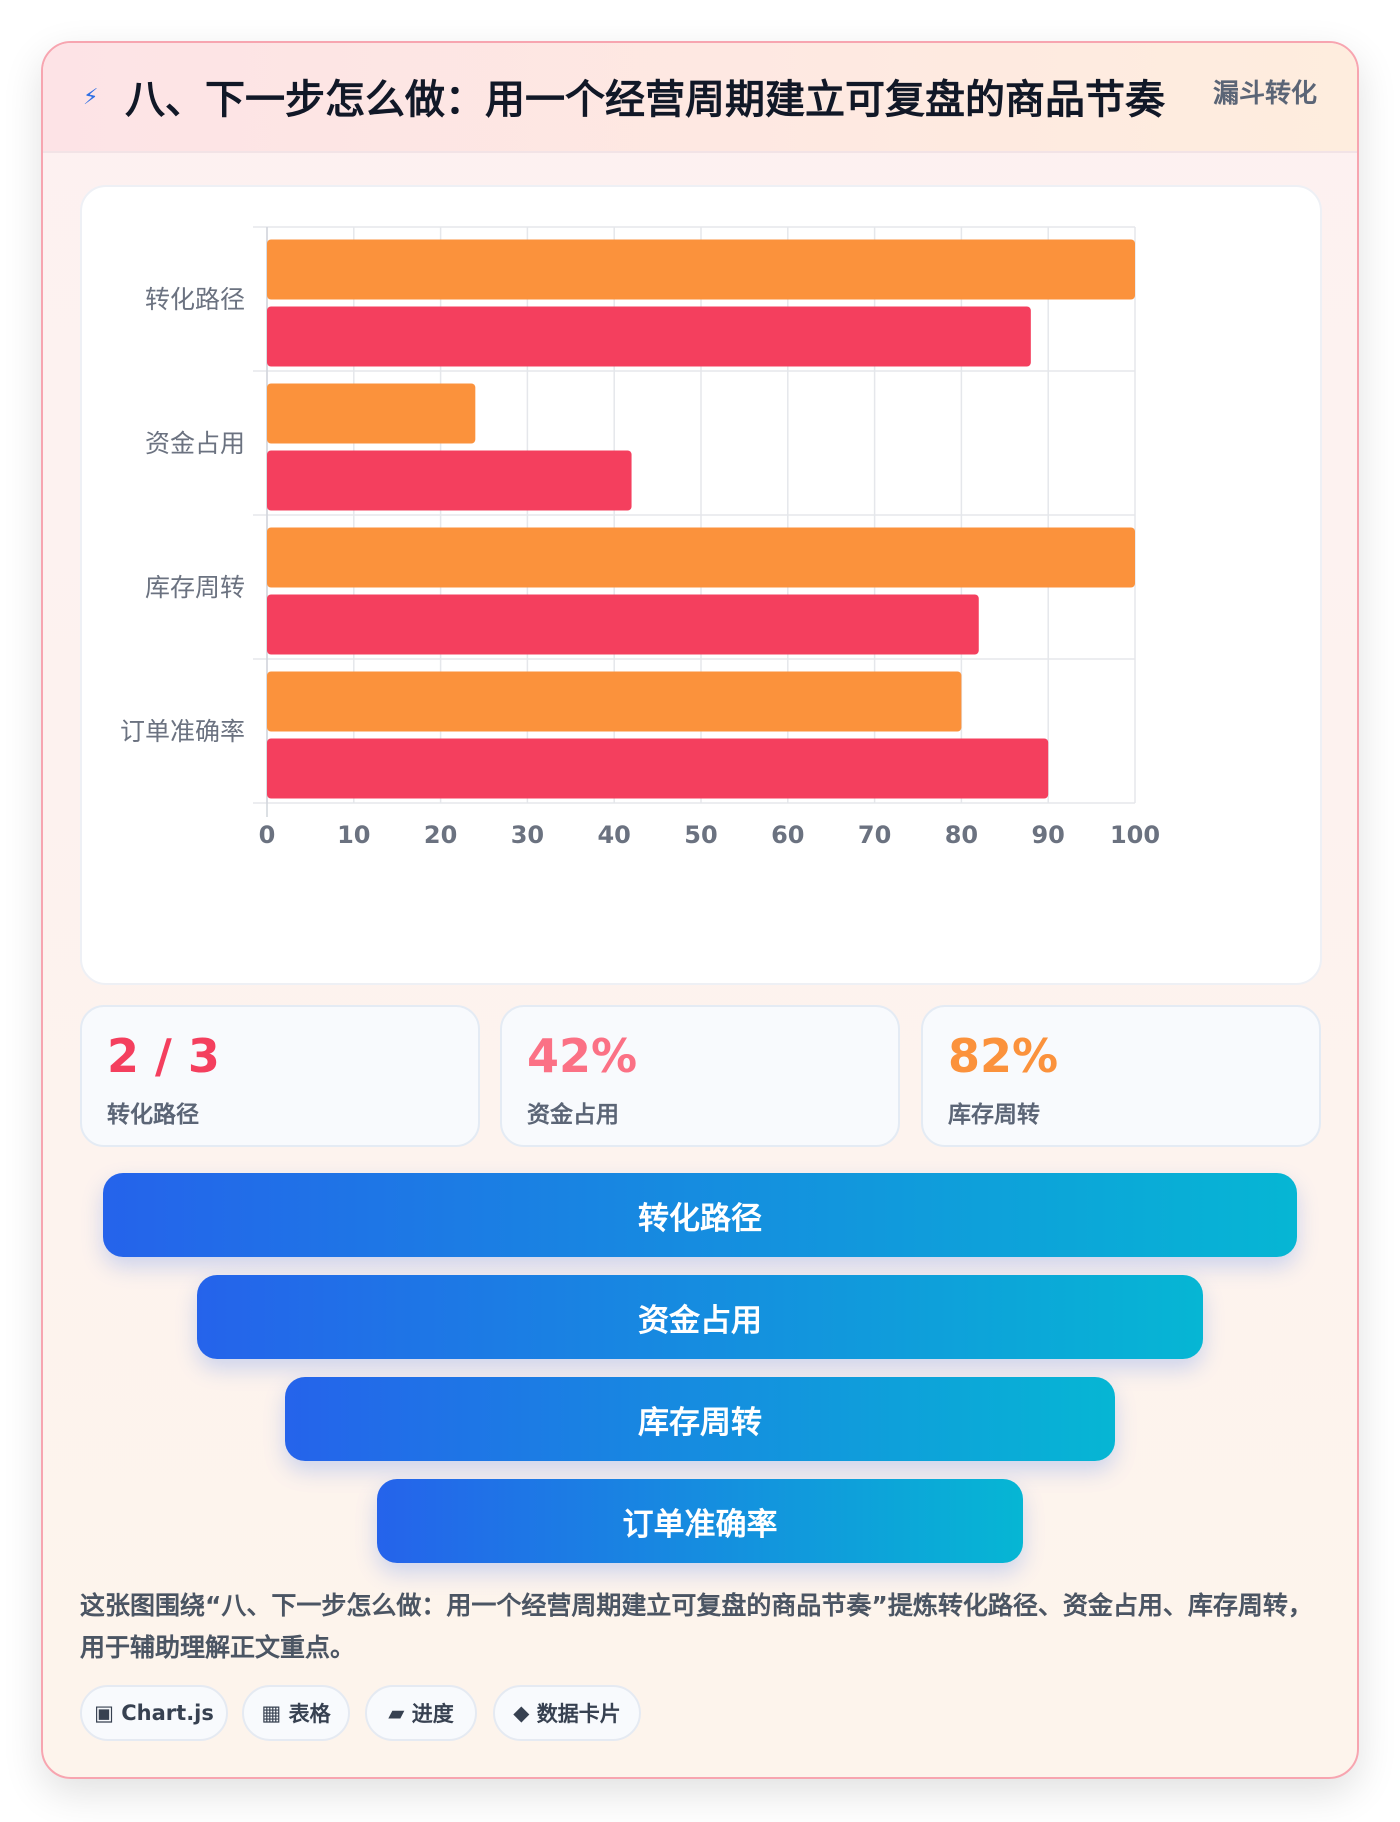 This screenshot has height=1822, width=1400. What do you see at coordinates (582, 1056) in the screenshot?
I see `stat-value: 42%` at bounding box center [582, 1056].